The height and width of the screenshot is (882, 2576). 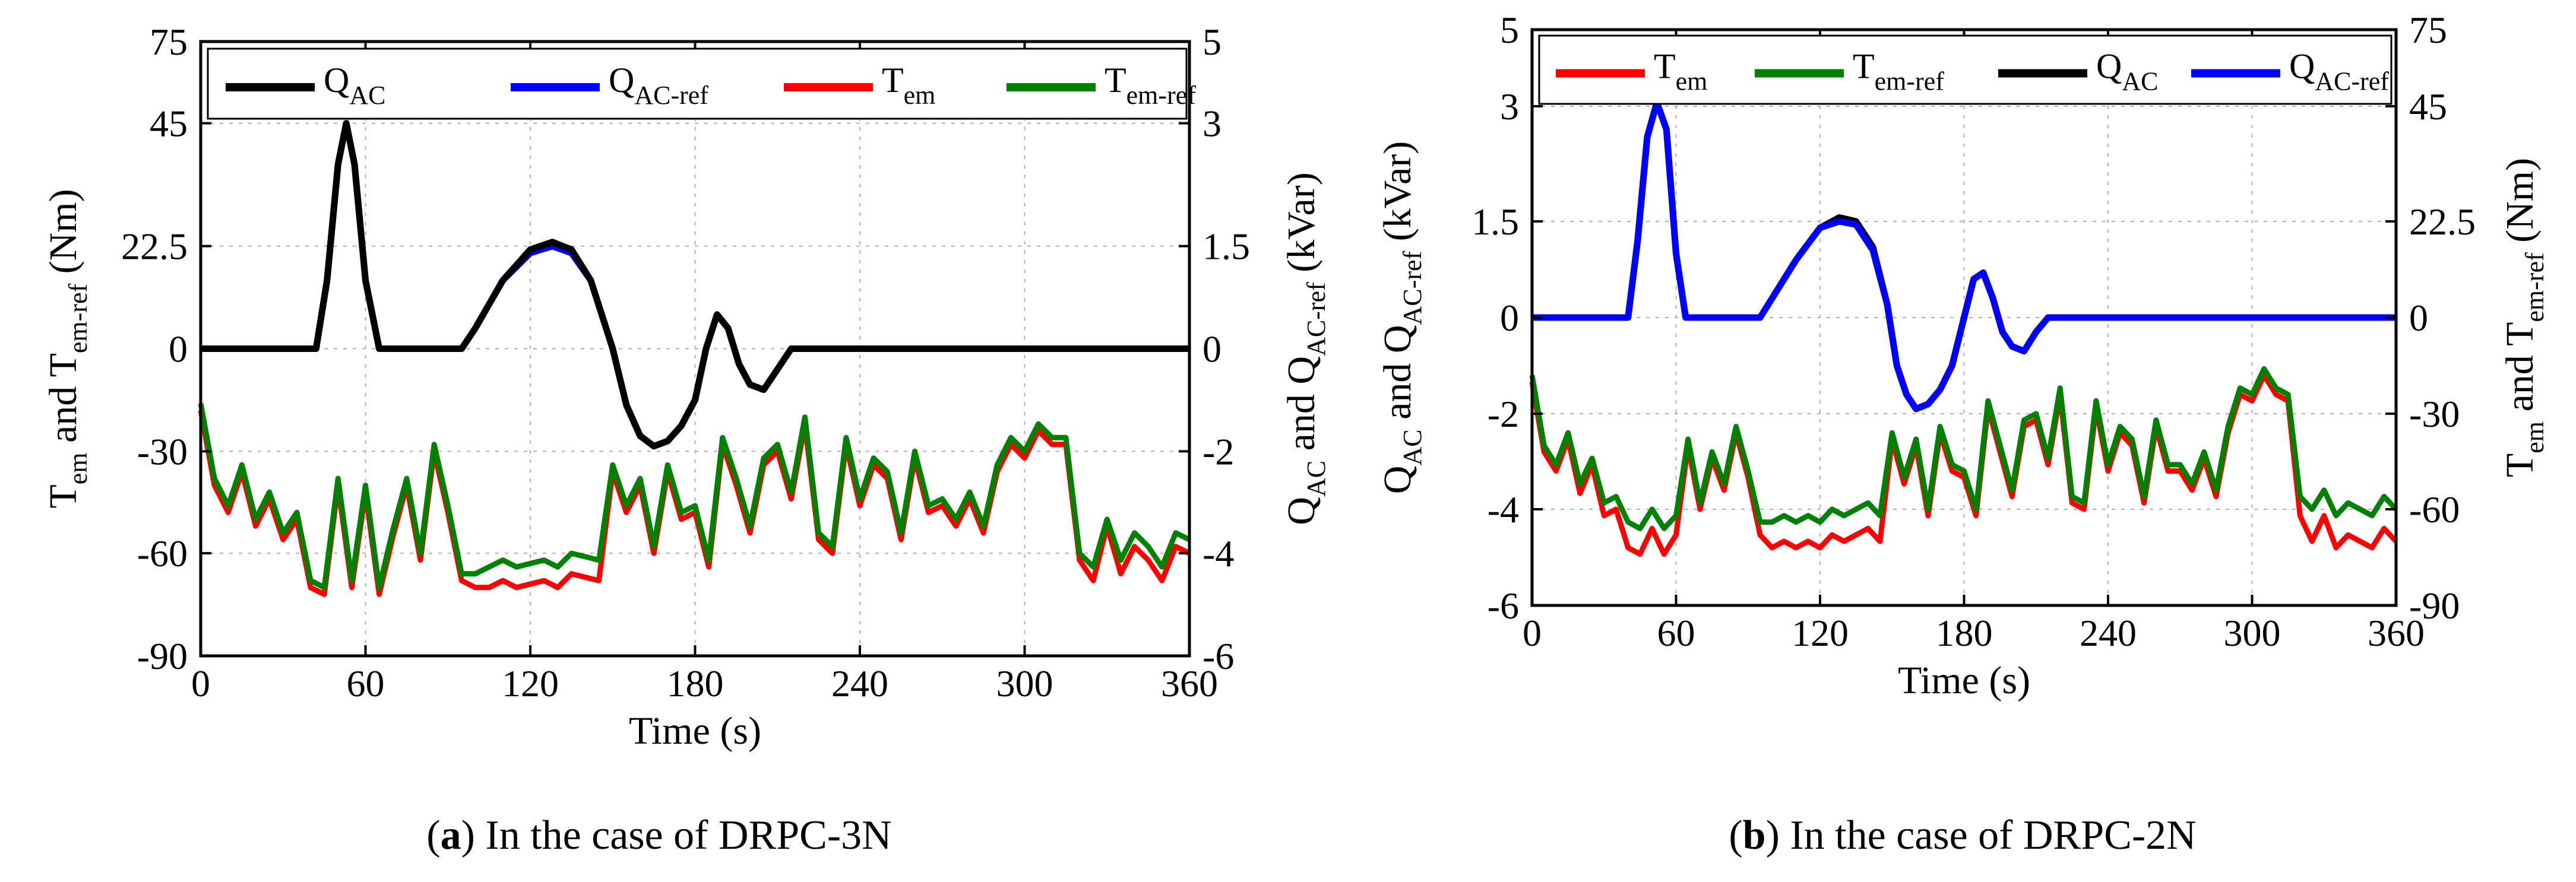 I want to click on series-line-q-ac, so click(x=695, y=285).